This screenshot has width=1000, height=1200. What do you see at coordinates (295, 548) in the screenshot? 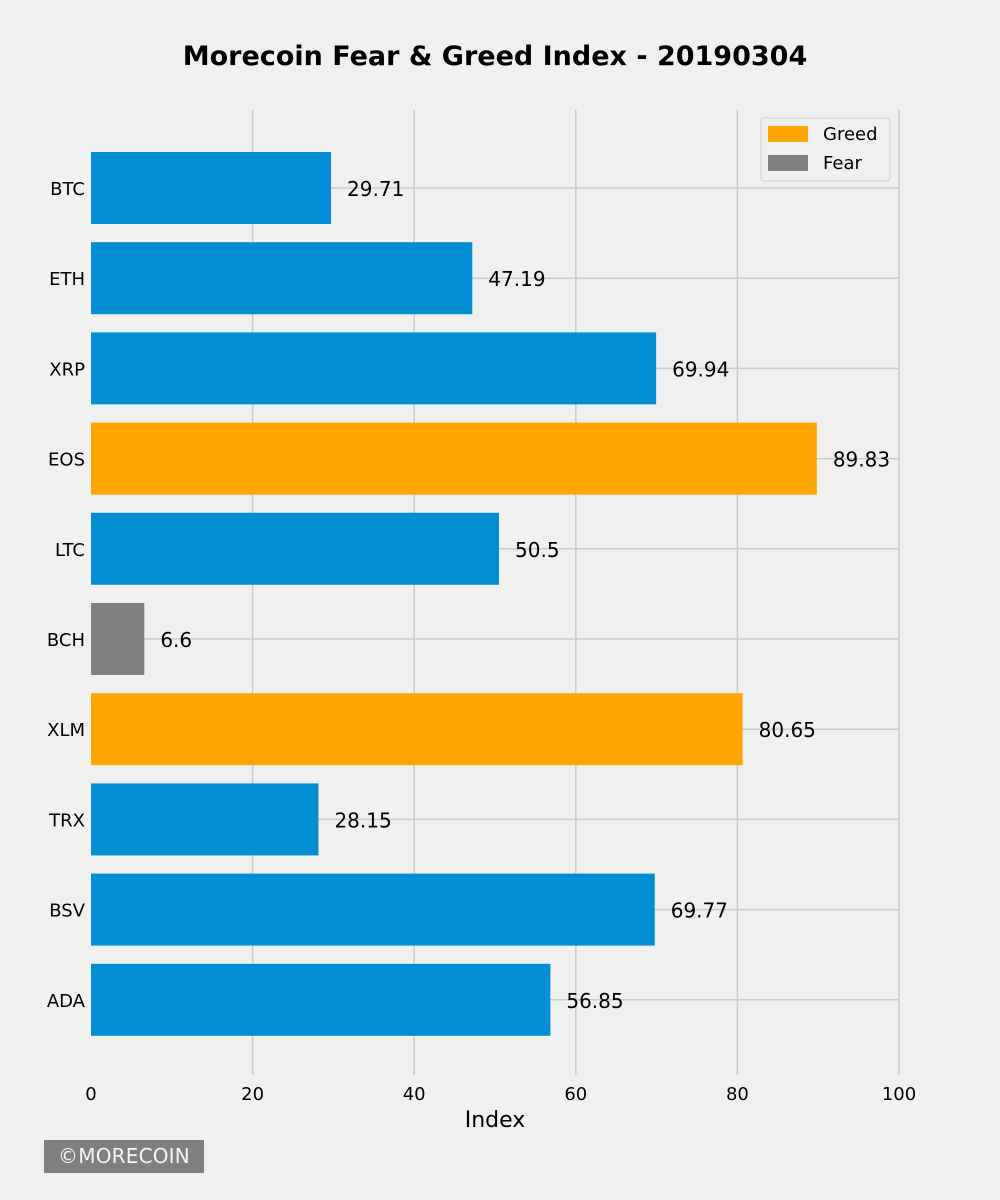
I see `bar-ltc` at bounding box center [295, 548].